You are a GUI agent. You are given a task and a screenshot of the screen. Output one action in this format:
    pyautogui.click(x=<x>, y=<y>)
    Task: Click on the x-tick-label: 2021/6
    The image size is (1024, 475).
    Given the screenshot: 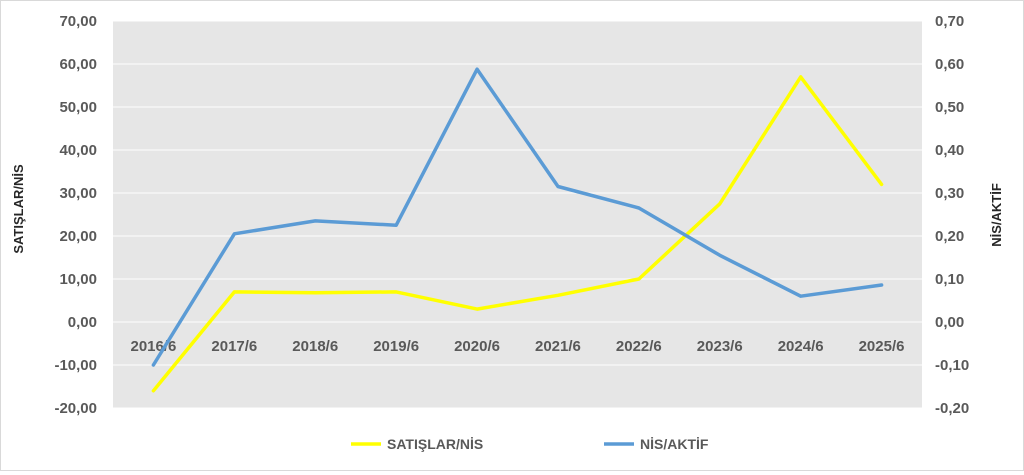 What is the action you would take?
    pyautogui.click(x=558, y=346)
    